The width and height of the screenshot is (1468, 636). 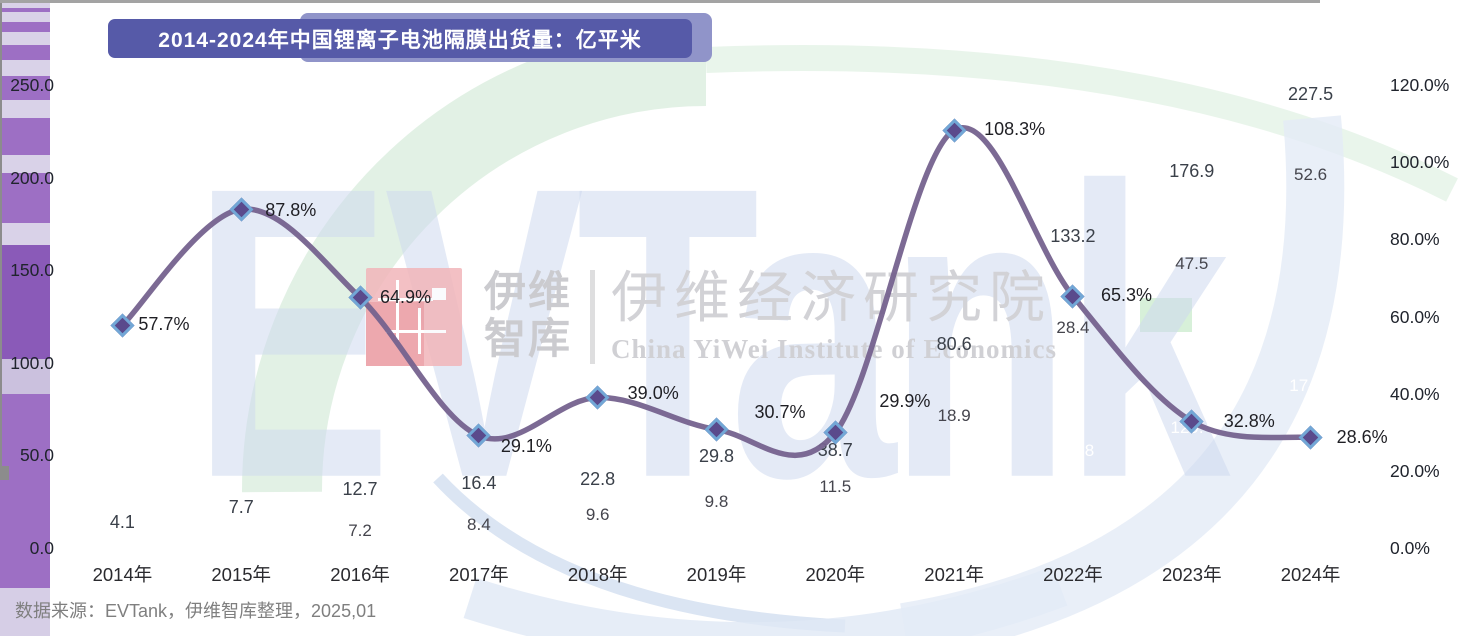 I want to click on year-label: 2018年, so click(x=597, y=574).